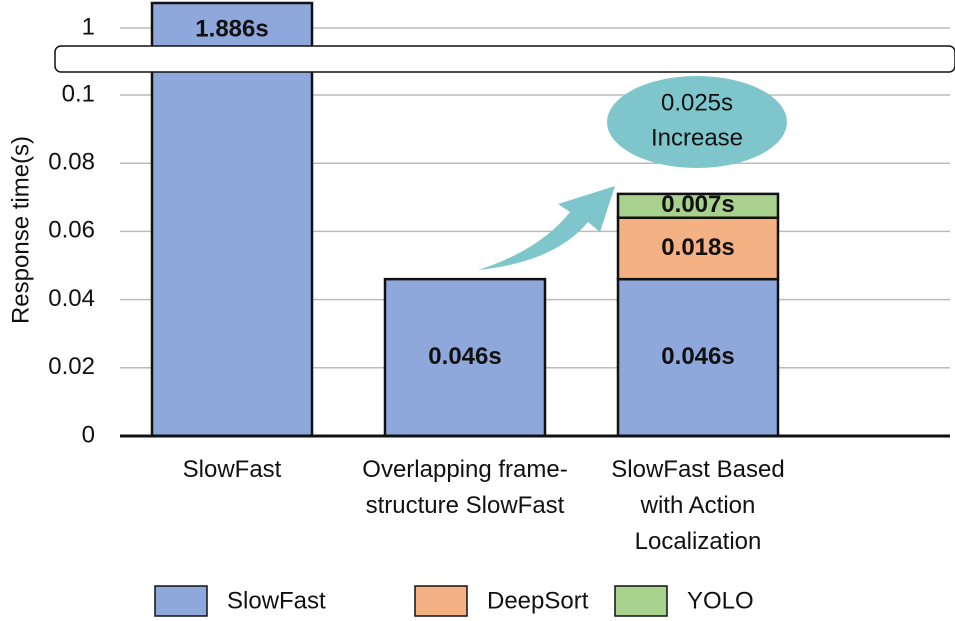 Image resolution: width=955 pixels, height=621 pixels. Describe the element at coordinates (546, 228) in the screenshot. I see `arrow` at that location.